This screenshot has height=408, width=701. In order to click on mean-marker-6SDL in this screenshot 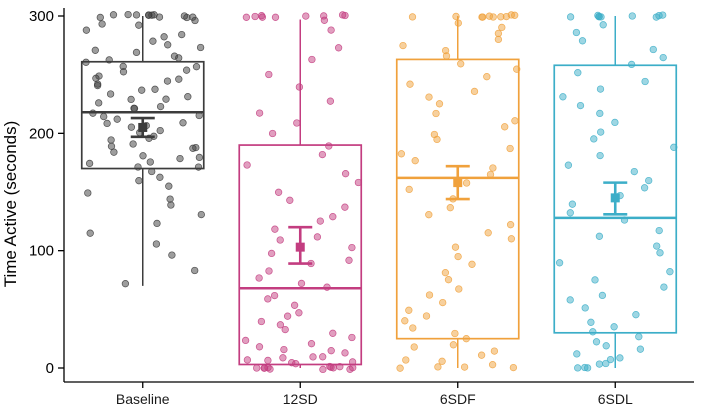, I will do `click(615, 198)`.